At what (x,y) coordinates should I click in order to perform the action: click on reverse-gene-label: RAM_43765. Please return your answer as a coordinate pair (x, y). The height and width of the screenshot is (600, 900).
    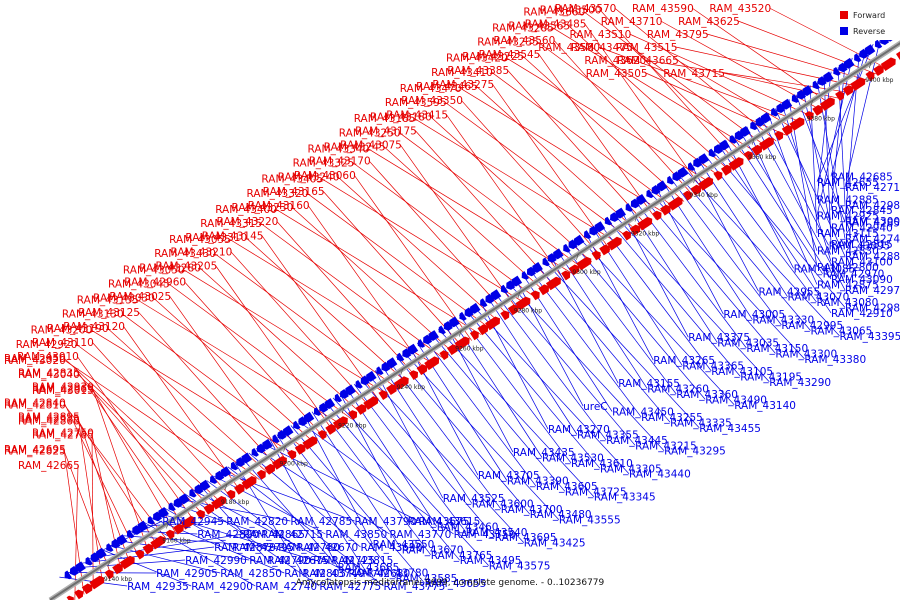
    Looking at the image, I should click on (462, 556).